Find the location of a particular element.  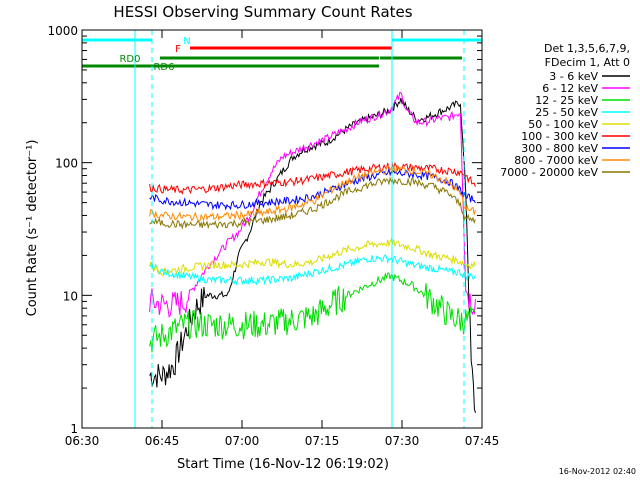

annotation-label-2: RD0 is located at coordinates (129, 59).